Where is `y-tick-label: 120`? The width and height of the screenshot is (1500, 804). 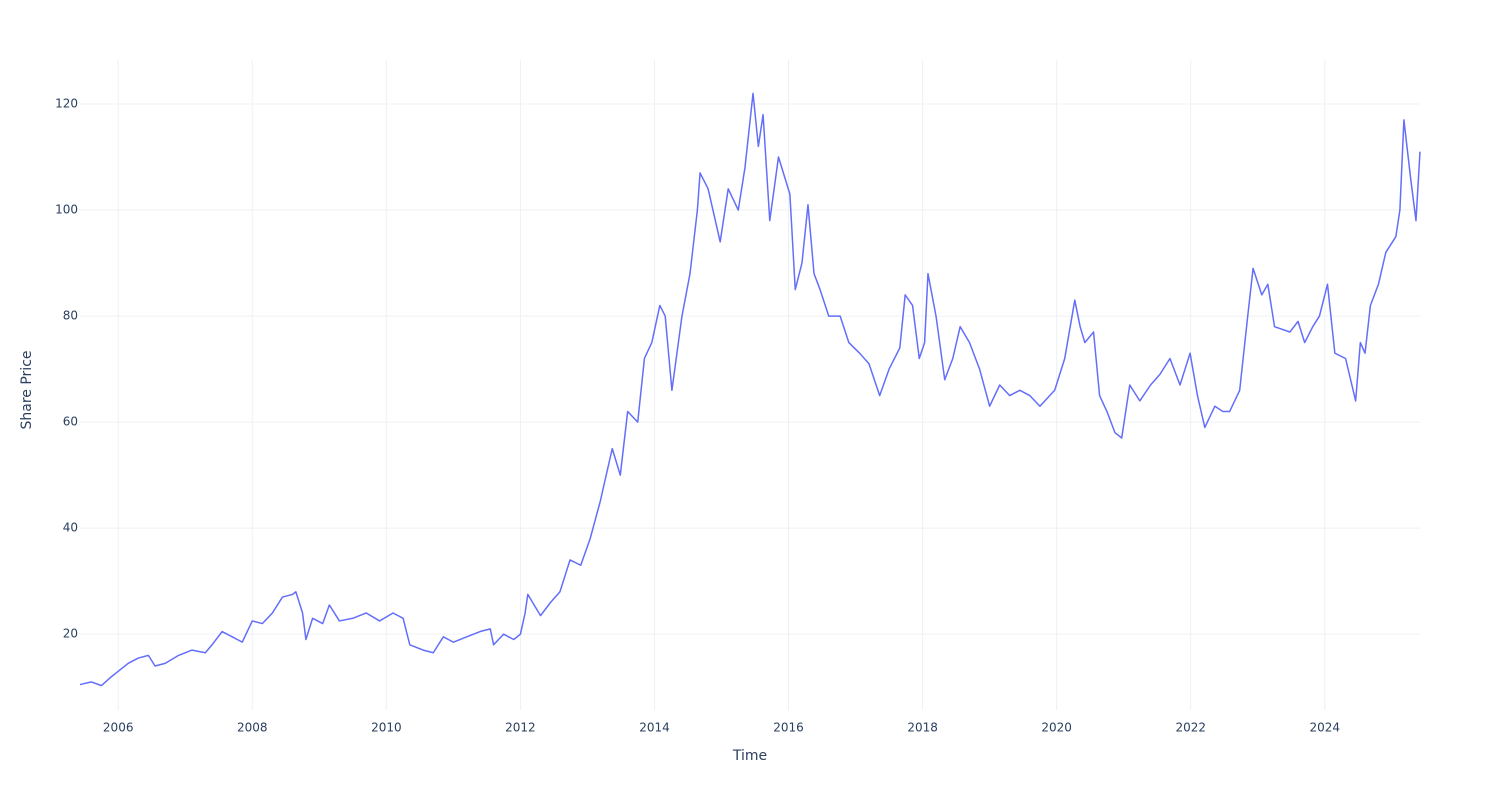
y-tick-label: 120 is located at coordinates (66, 104).